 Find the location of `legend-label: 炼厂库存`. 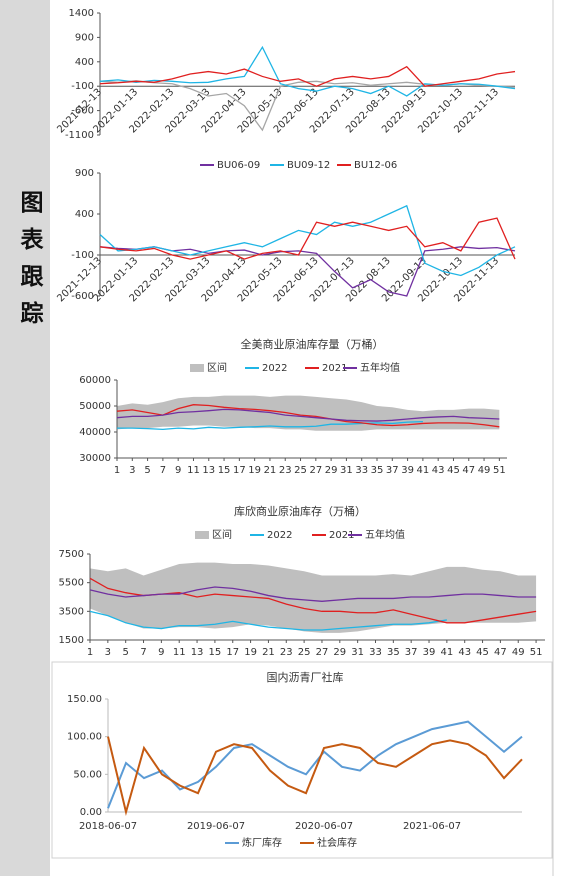

legend-label: 炼厂库存 is located at coordinates (262, 842).